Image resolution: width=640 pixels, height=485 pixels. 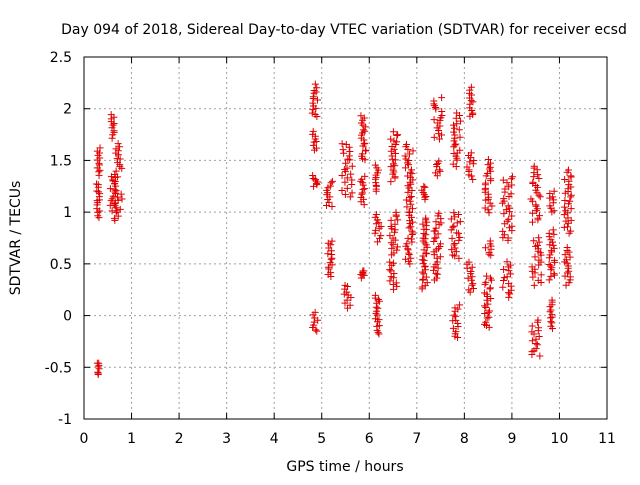 What do you see at coordinates (607, 439) in the screenshot?
I see `x-tick-label: 11` at bounding box center [607, 439].